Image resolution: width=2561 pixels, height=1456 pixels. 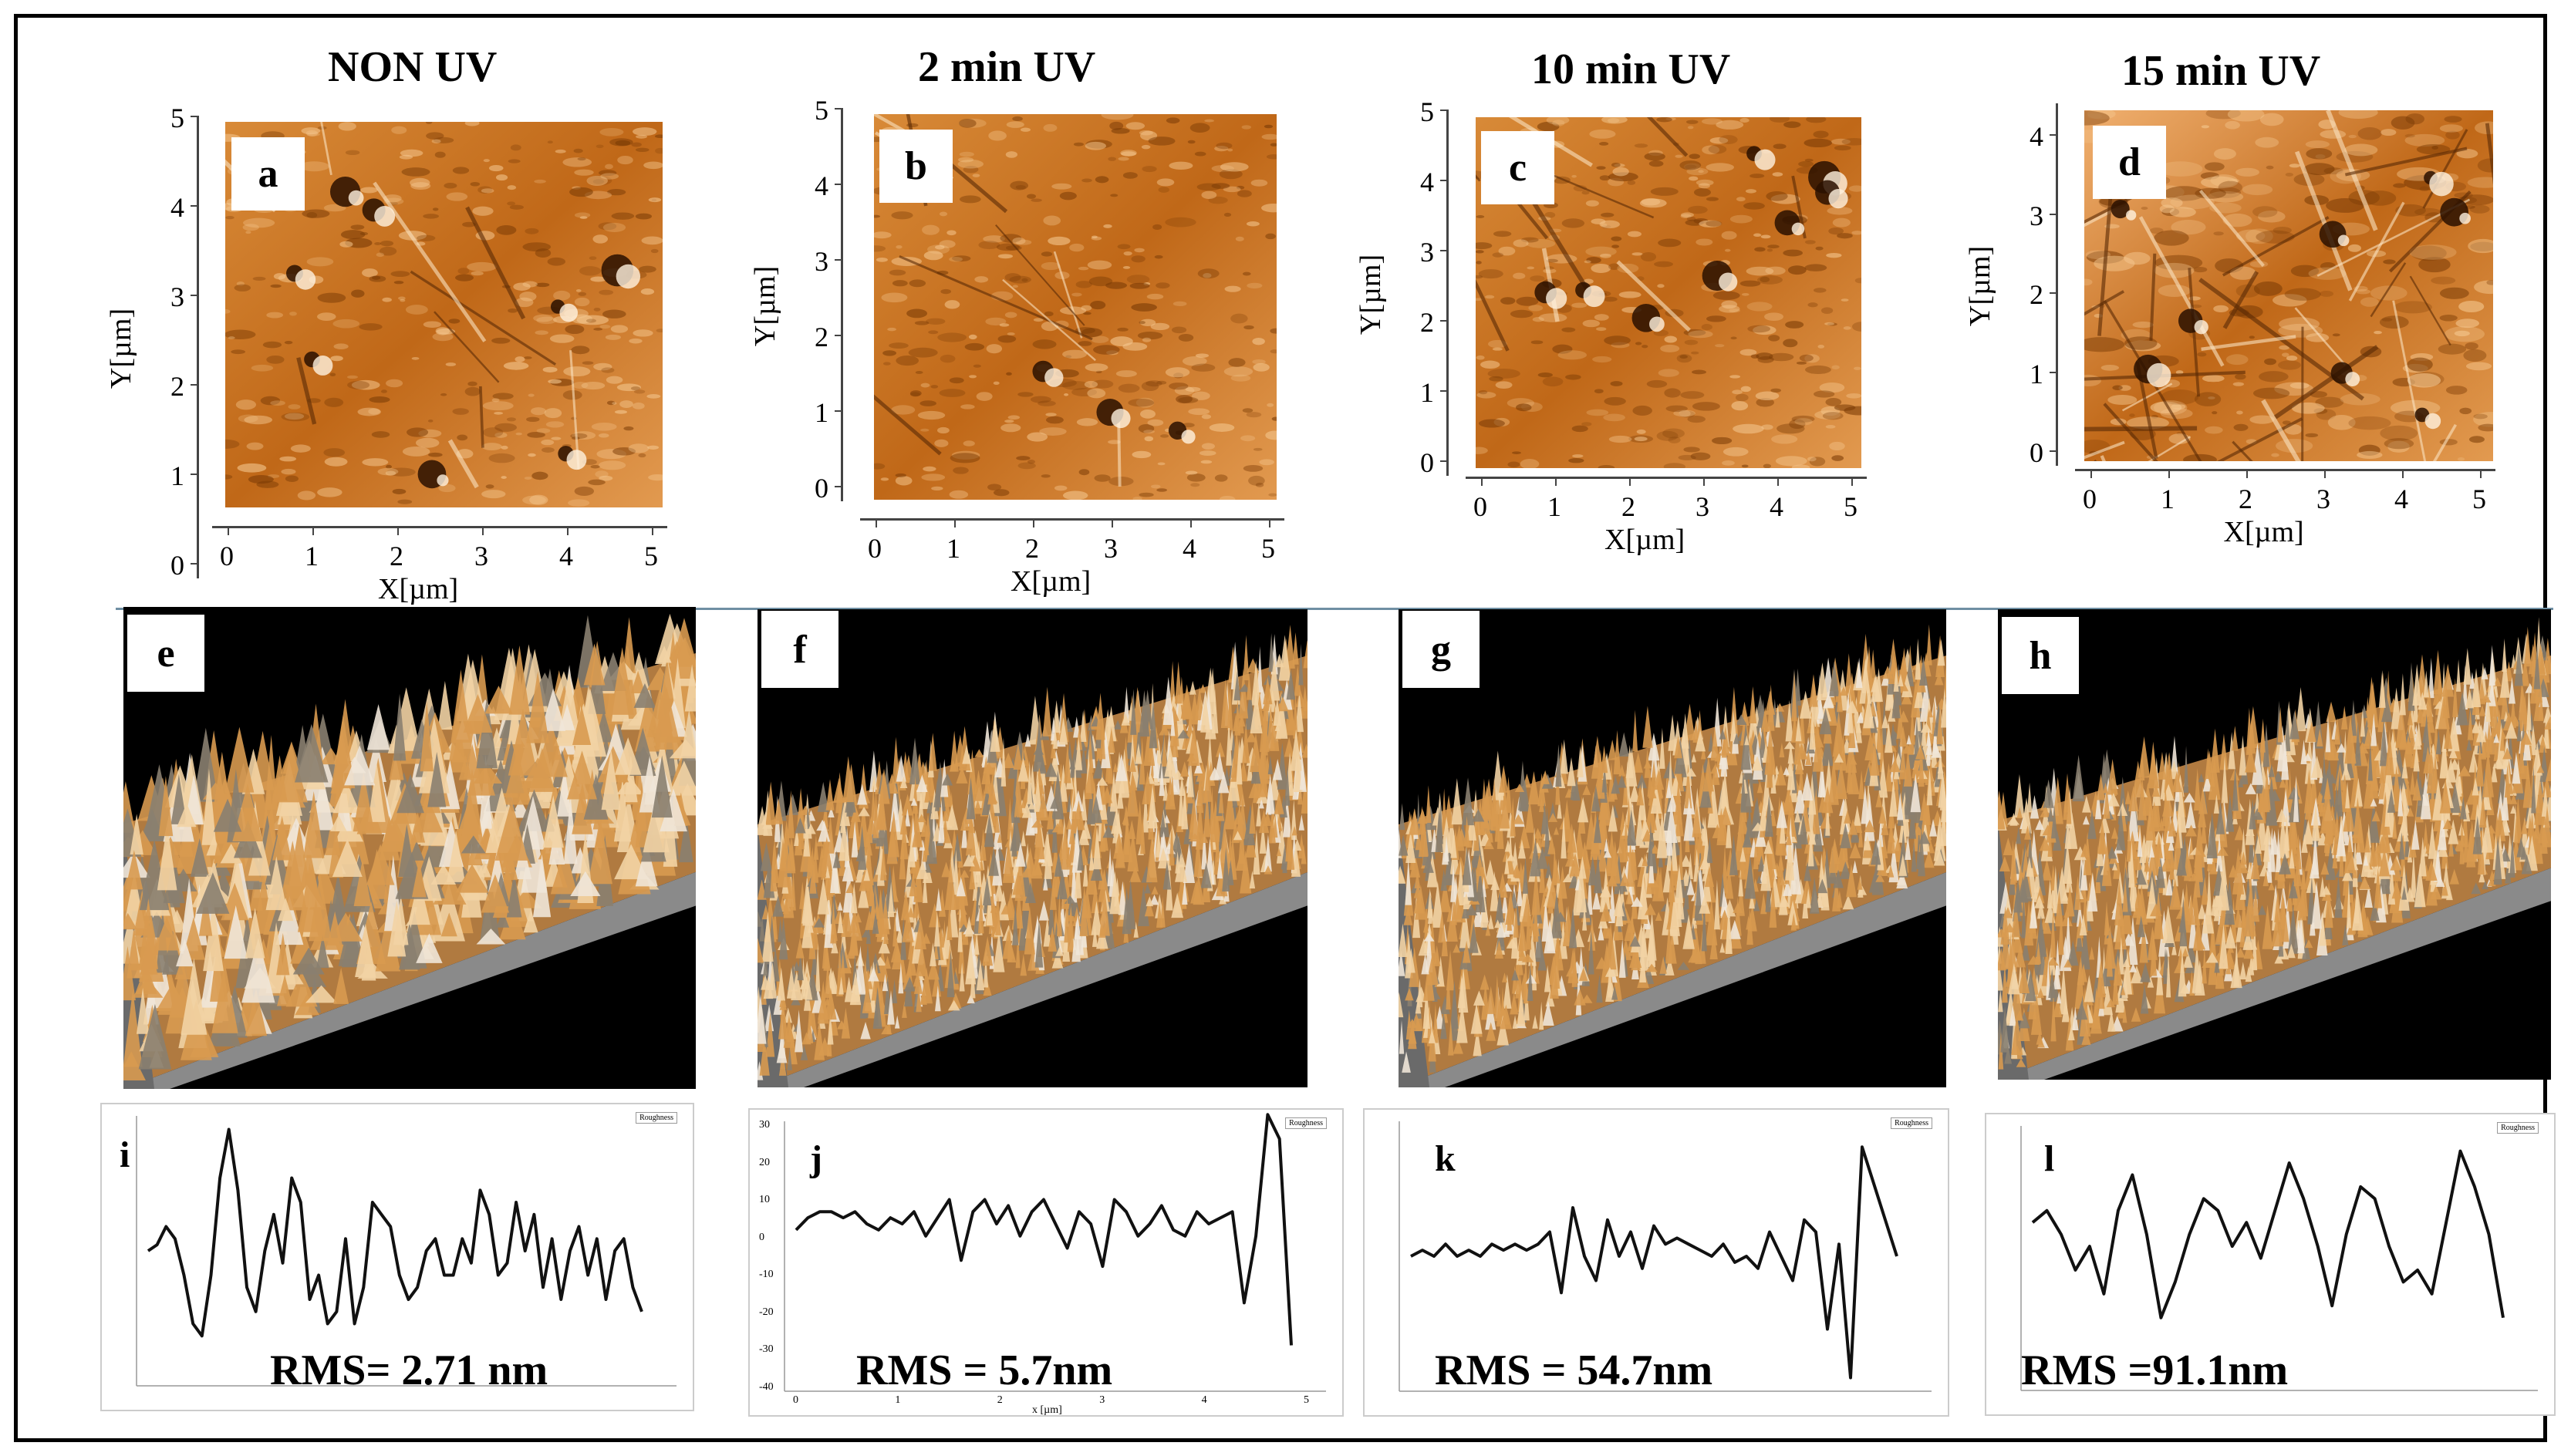 I want to click on panel-letter: c, so click(x=1517, y=168).